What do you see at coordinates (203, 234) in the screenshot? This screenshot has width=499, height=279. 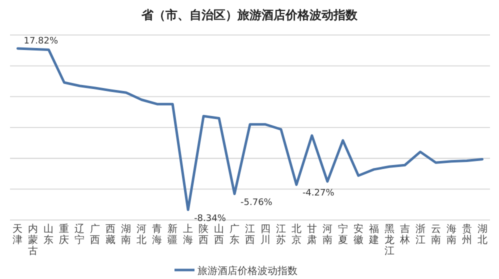 I see `x-tick-label: 陕西` at bounding box center [203, 234].